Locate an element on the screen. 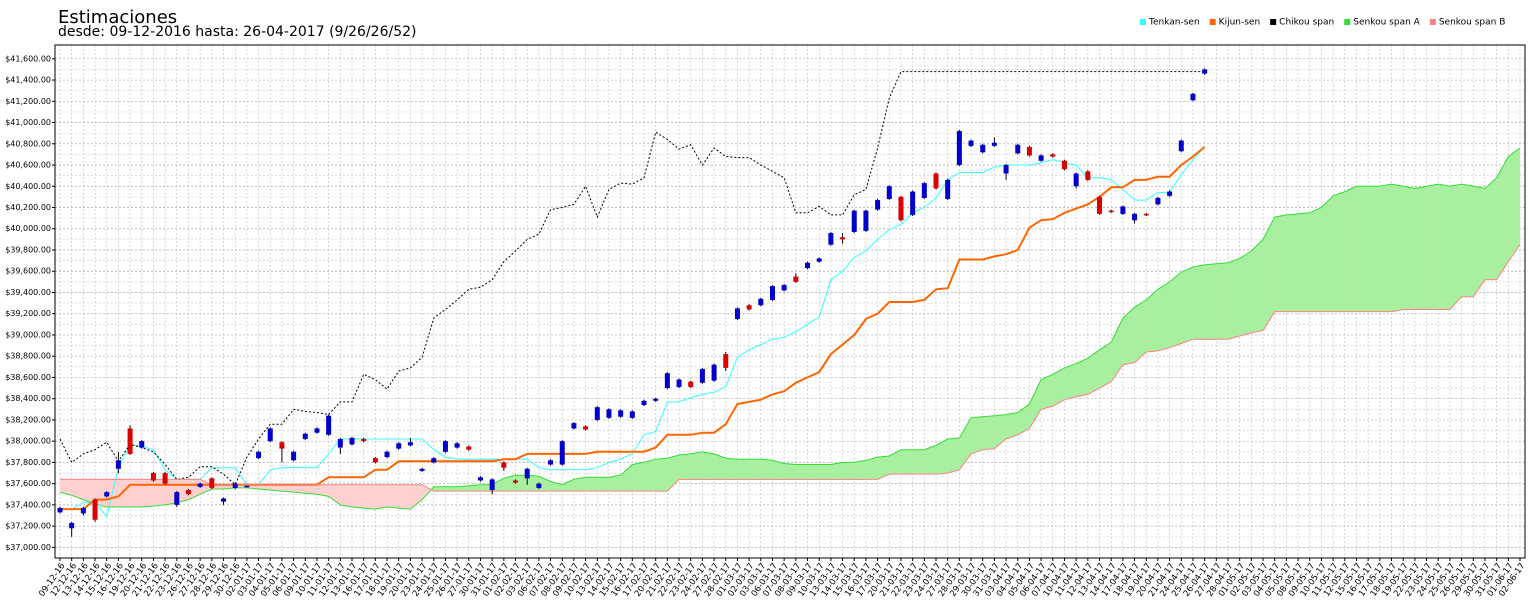 Image resolution: width=1539 pixels, height=600 pixels. y-tick-label: $41,200.00 is located at coordinates (28, 101).